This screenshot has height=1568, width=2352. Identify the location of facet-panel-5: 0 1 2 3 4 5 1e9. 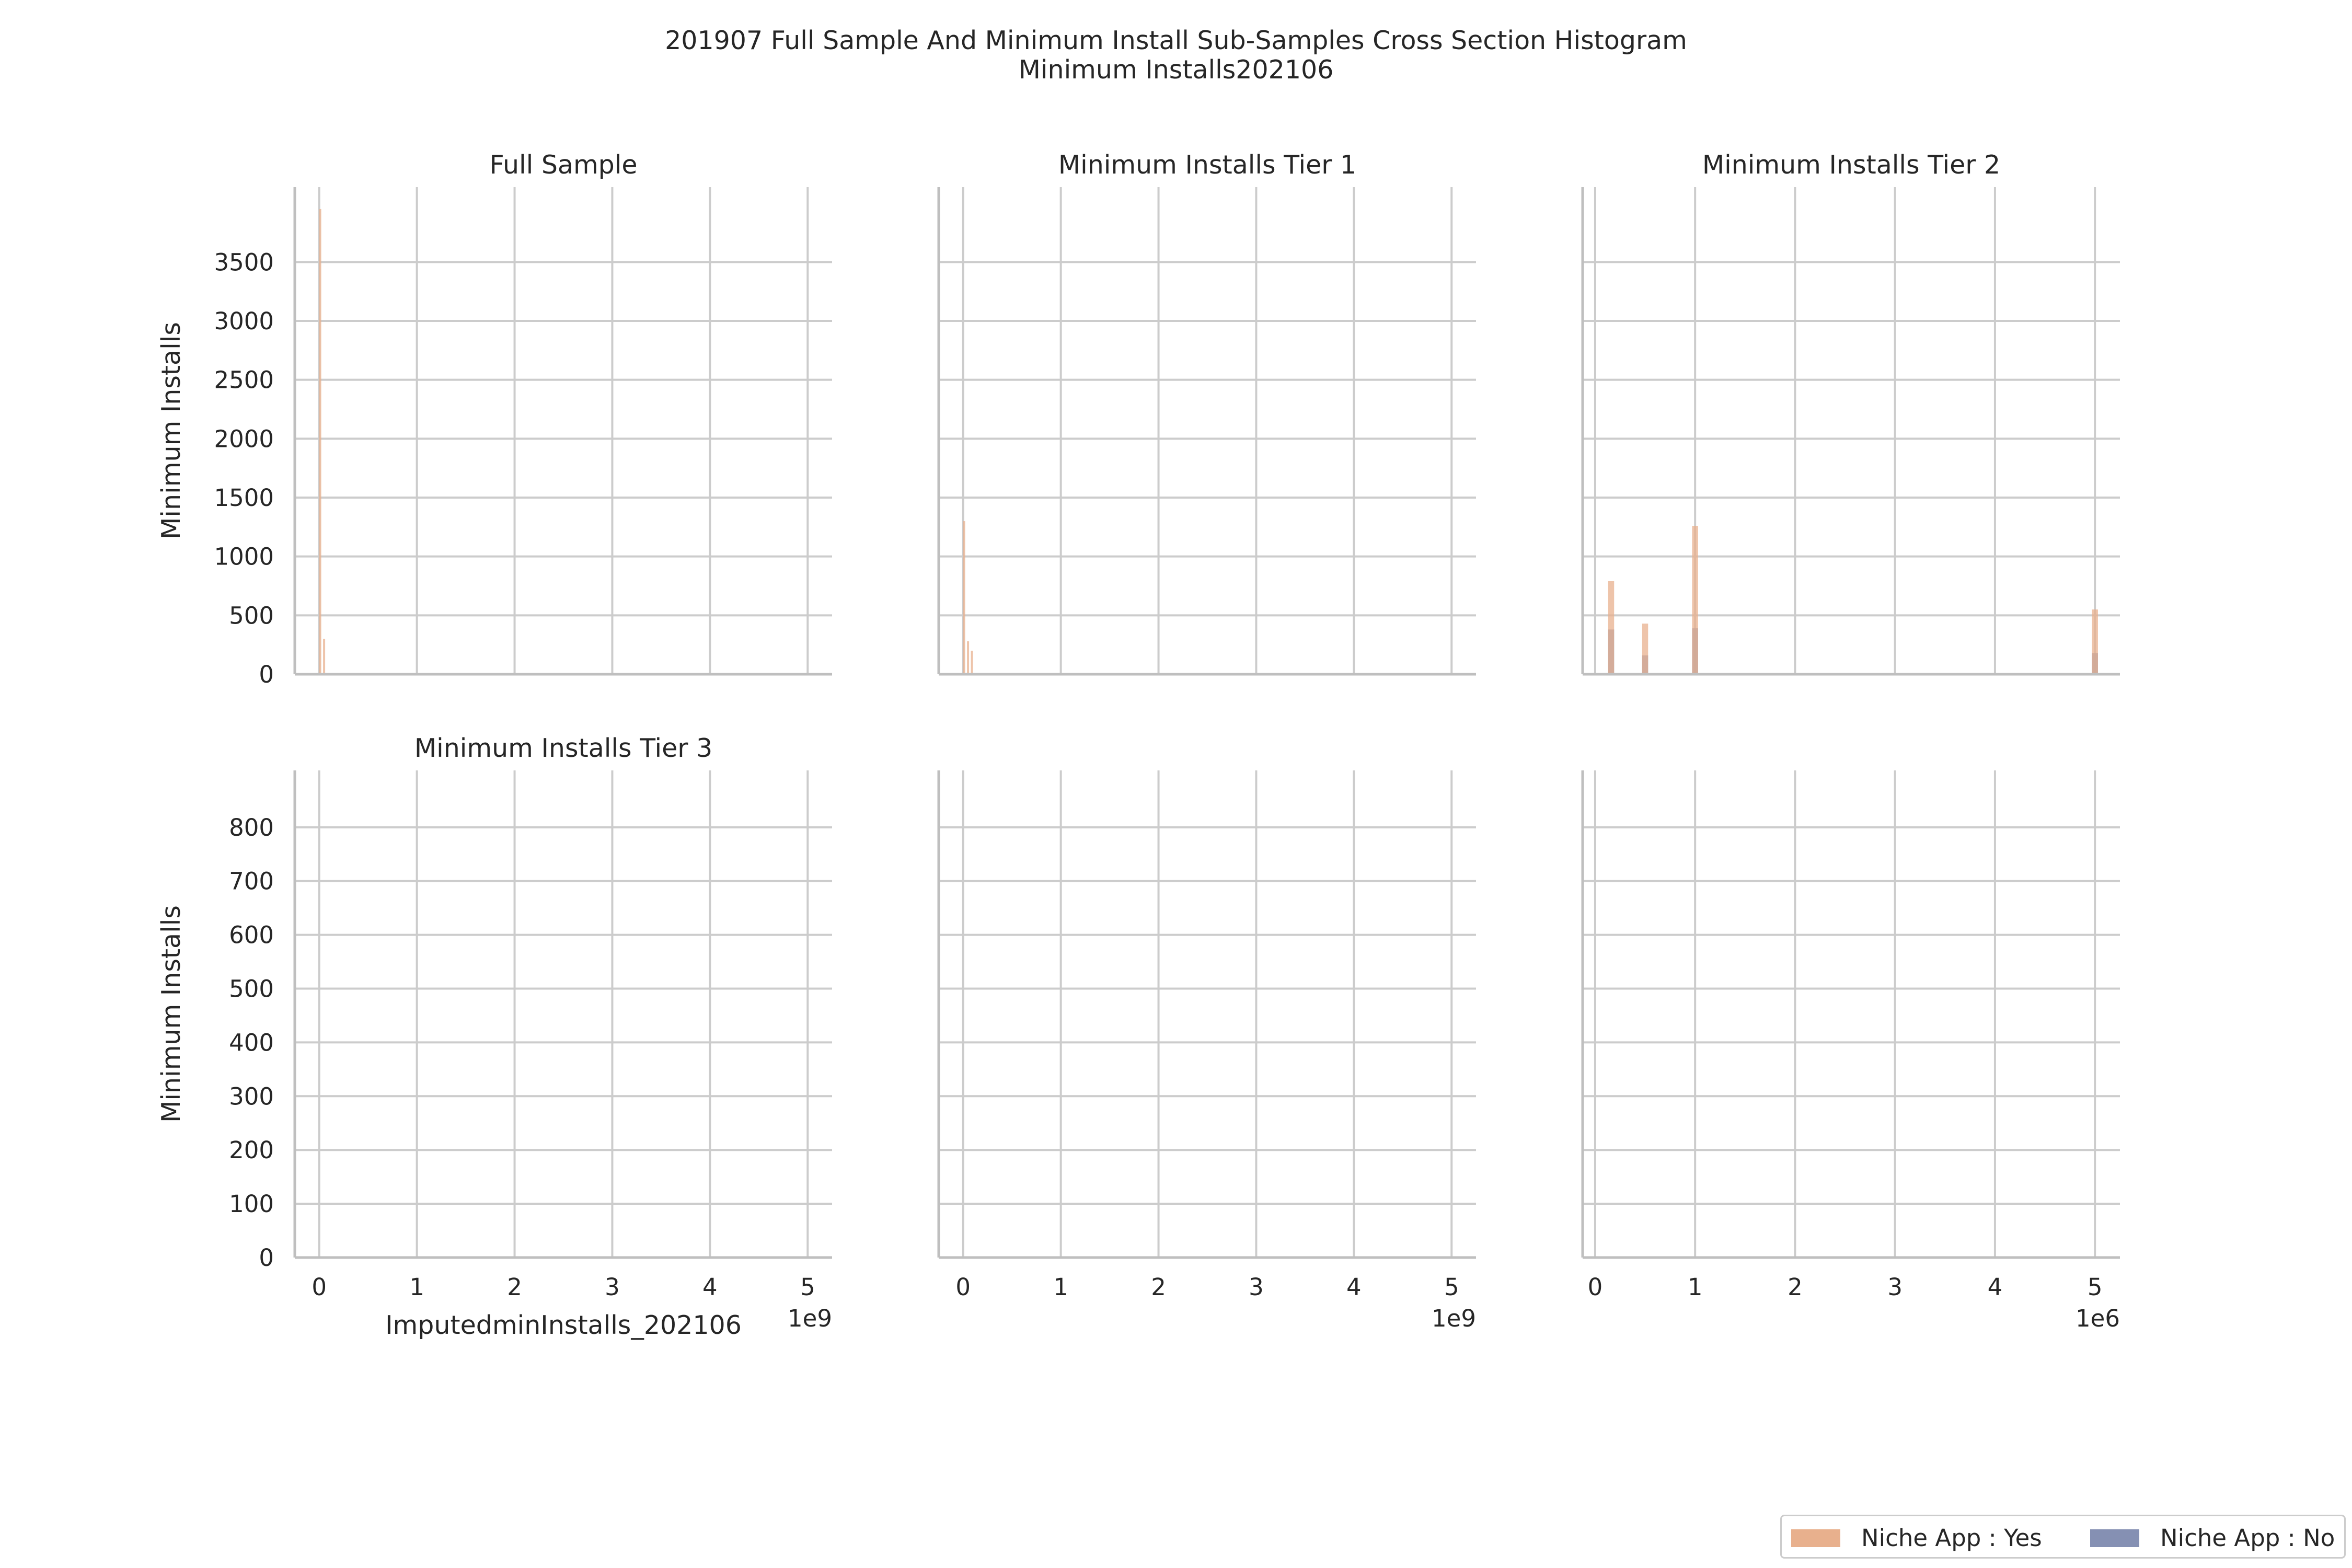
(1206, 1051).